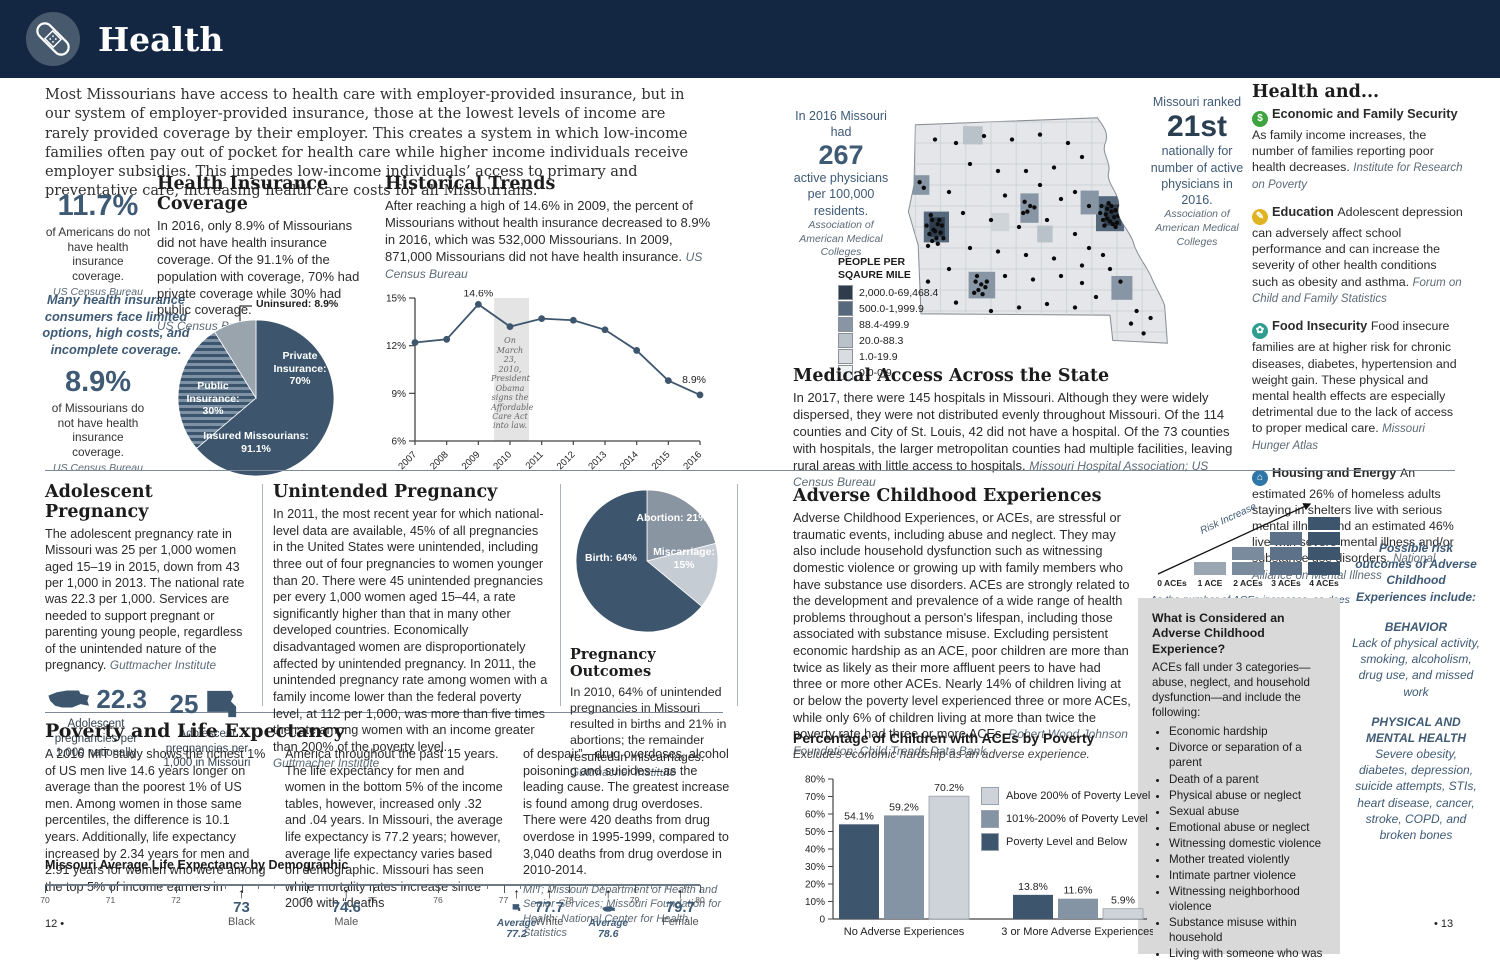  I want to click on behavior-title: BEHAVIOR, so click(1416, 626).